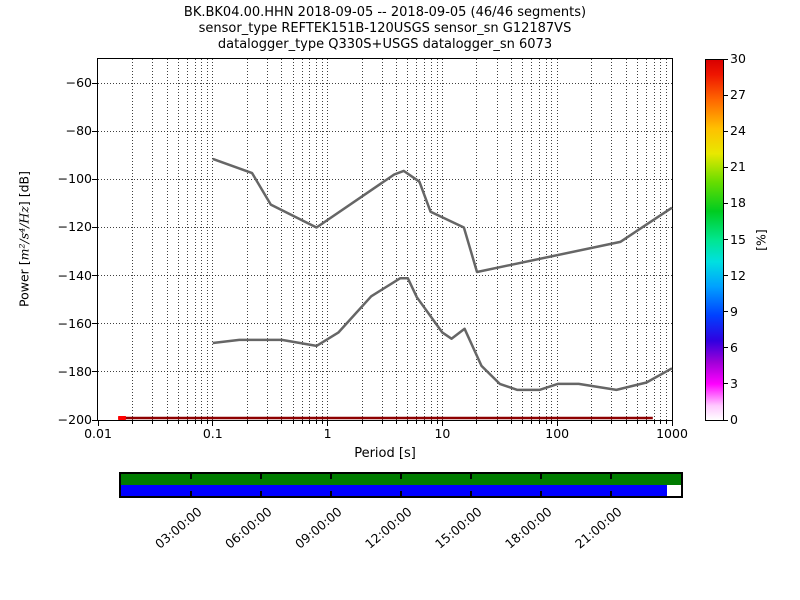 The height and width of the screenshot is (600, 800). I want to click on colorbar-tick-label: 24, so click(738, 131).